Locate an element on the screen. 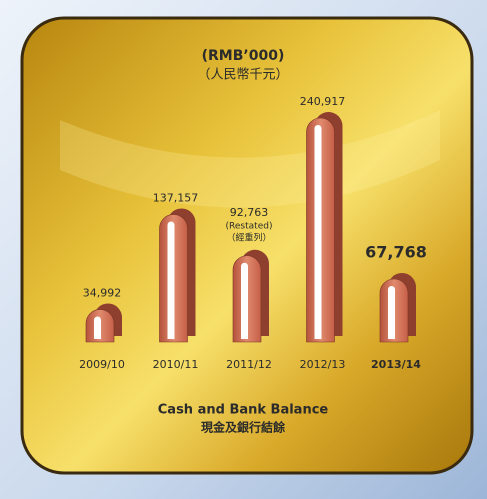  x-tick-label: 2012/13 is located at coordinates (323, 364).